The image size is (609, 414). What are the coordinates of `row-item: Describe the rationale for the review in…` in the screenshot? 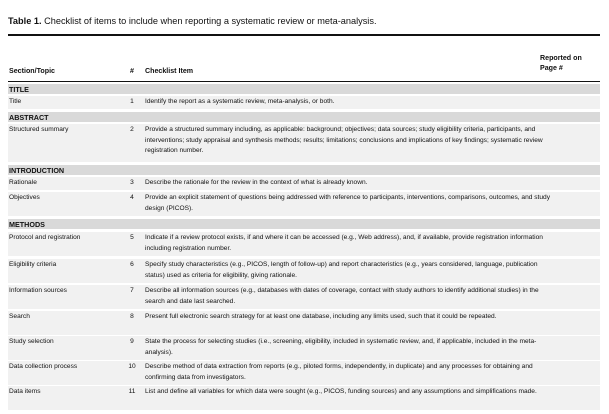 It's located at (256, 182).